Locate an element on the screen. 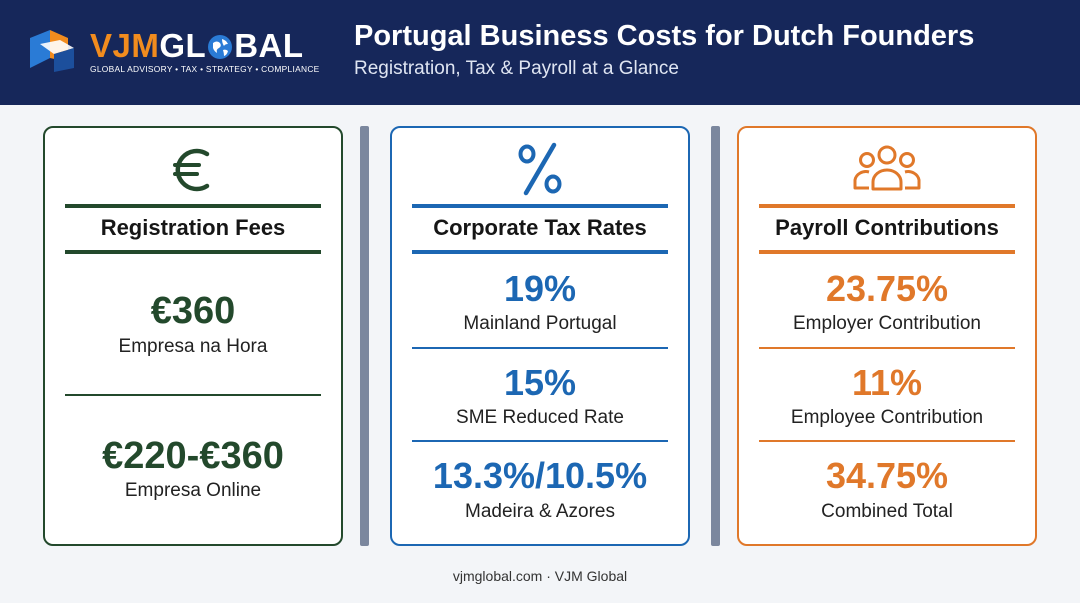 This screenshot has height=603, width=1080. globe-icon is located at coordinates (220, 47).